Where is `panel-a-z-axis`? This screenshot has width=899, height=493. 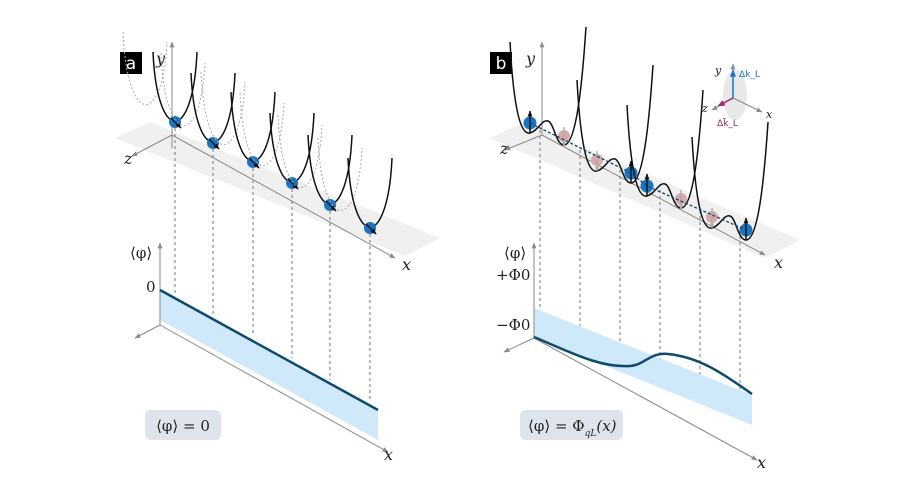 panel-a-z-axis is located at coordinates (152, 145).